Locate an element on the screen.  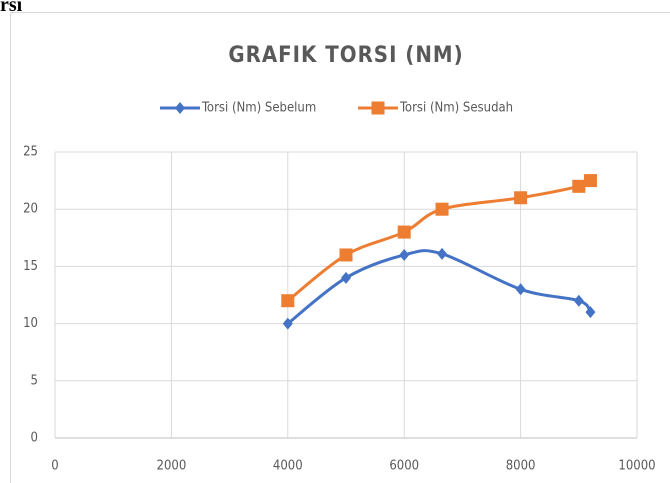
y-tick-label: 25 is located at coordinates (30, 152).